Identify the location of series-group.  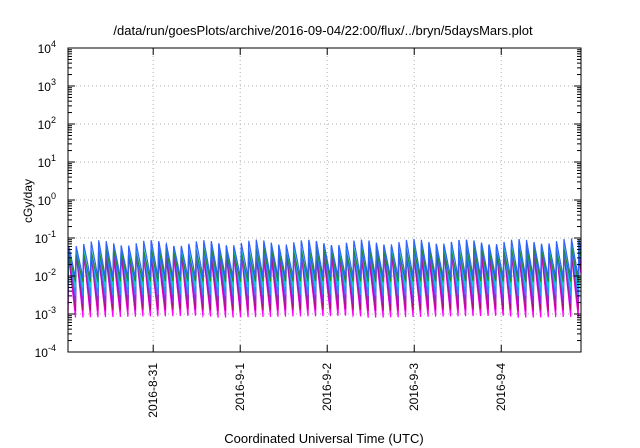
(324, 278).